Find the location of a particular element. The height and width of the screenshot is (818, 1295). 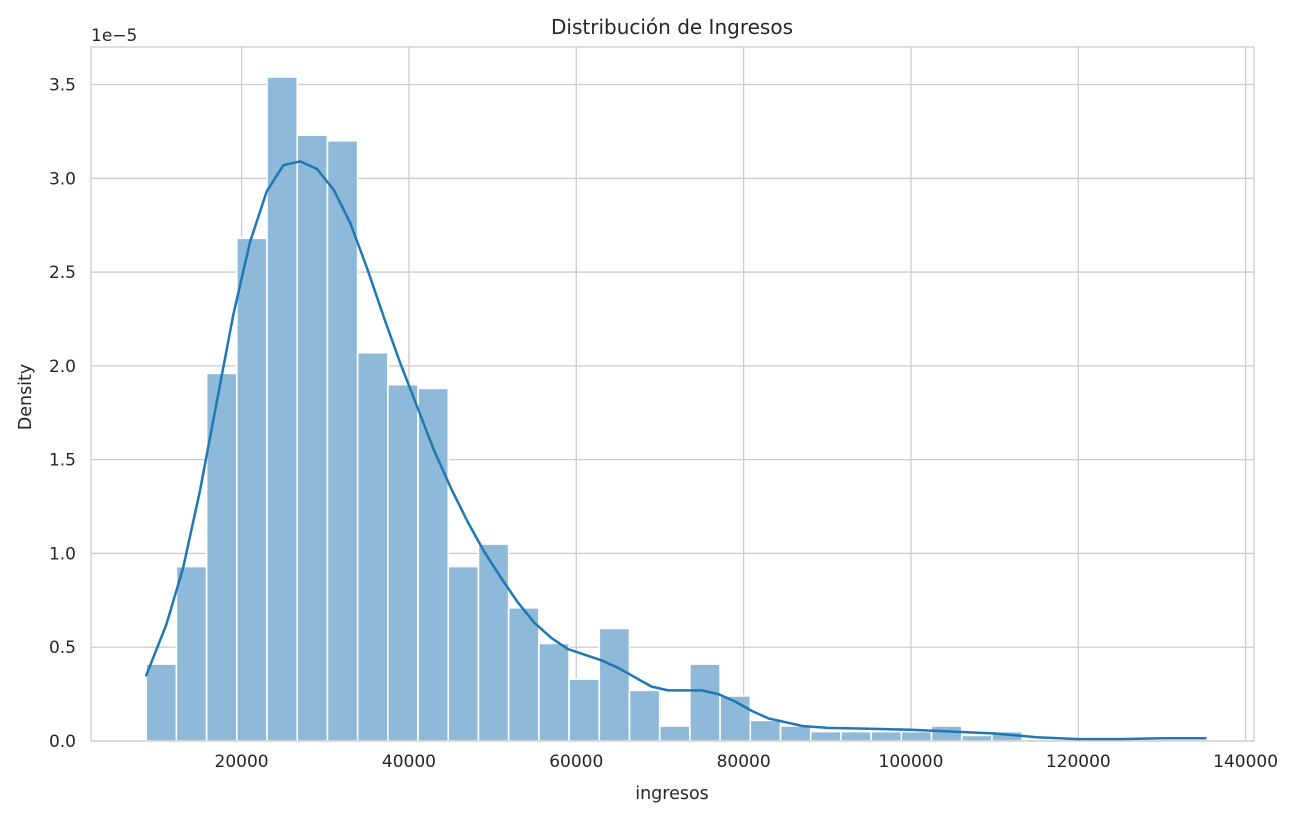

x-tick-label: 80000 is located at coordinates (744, 762).